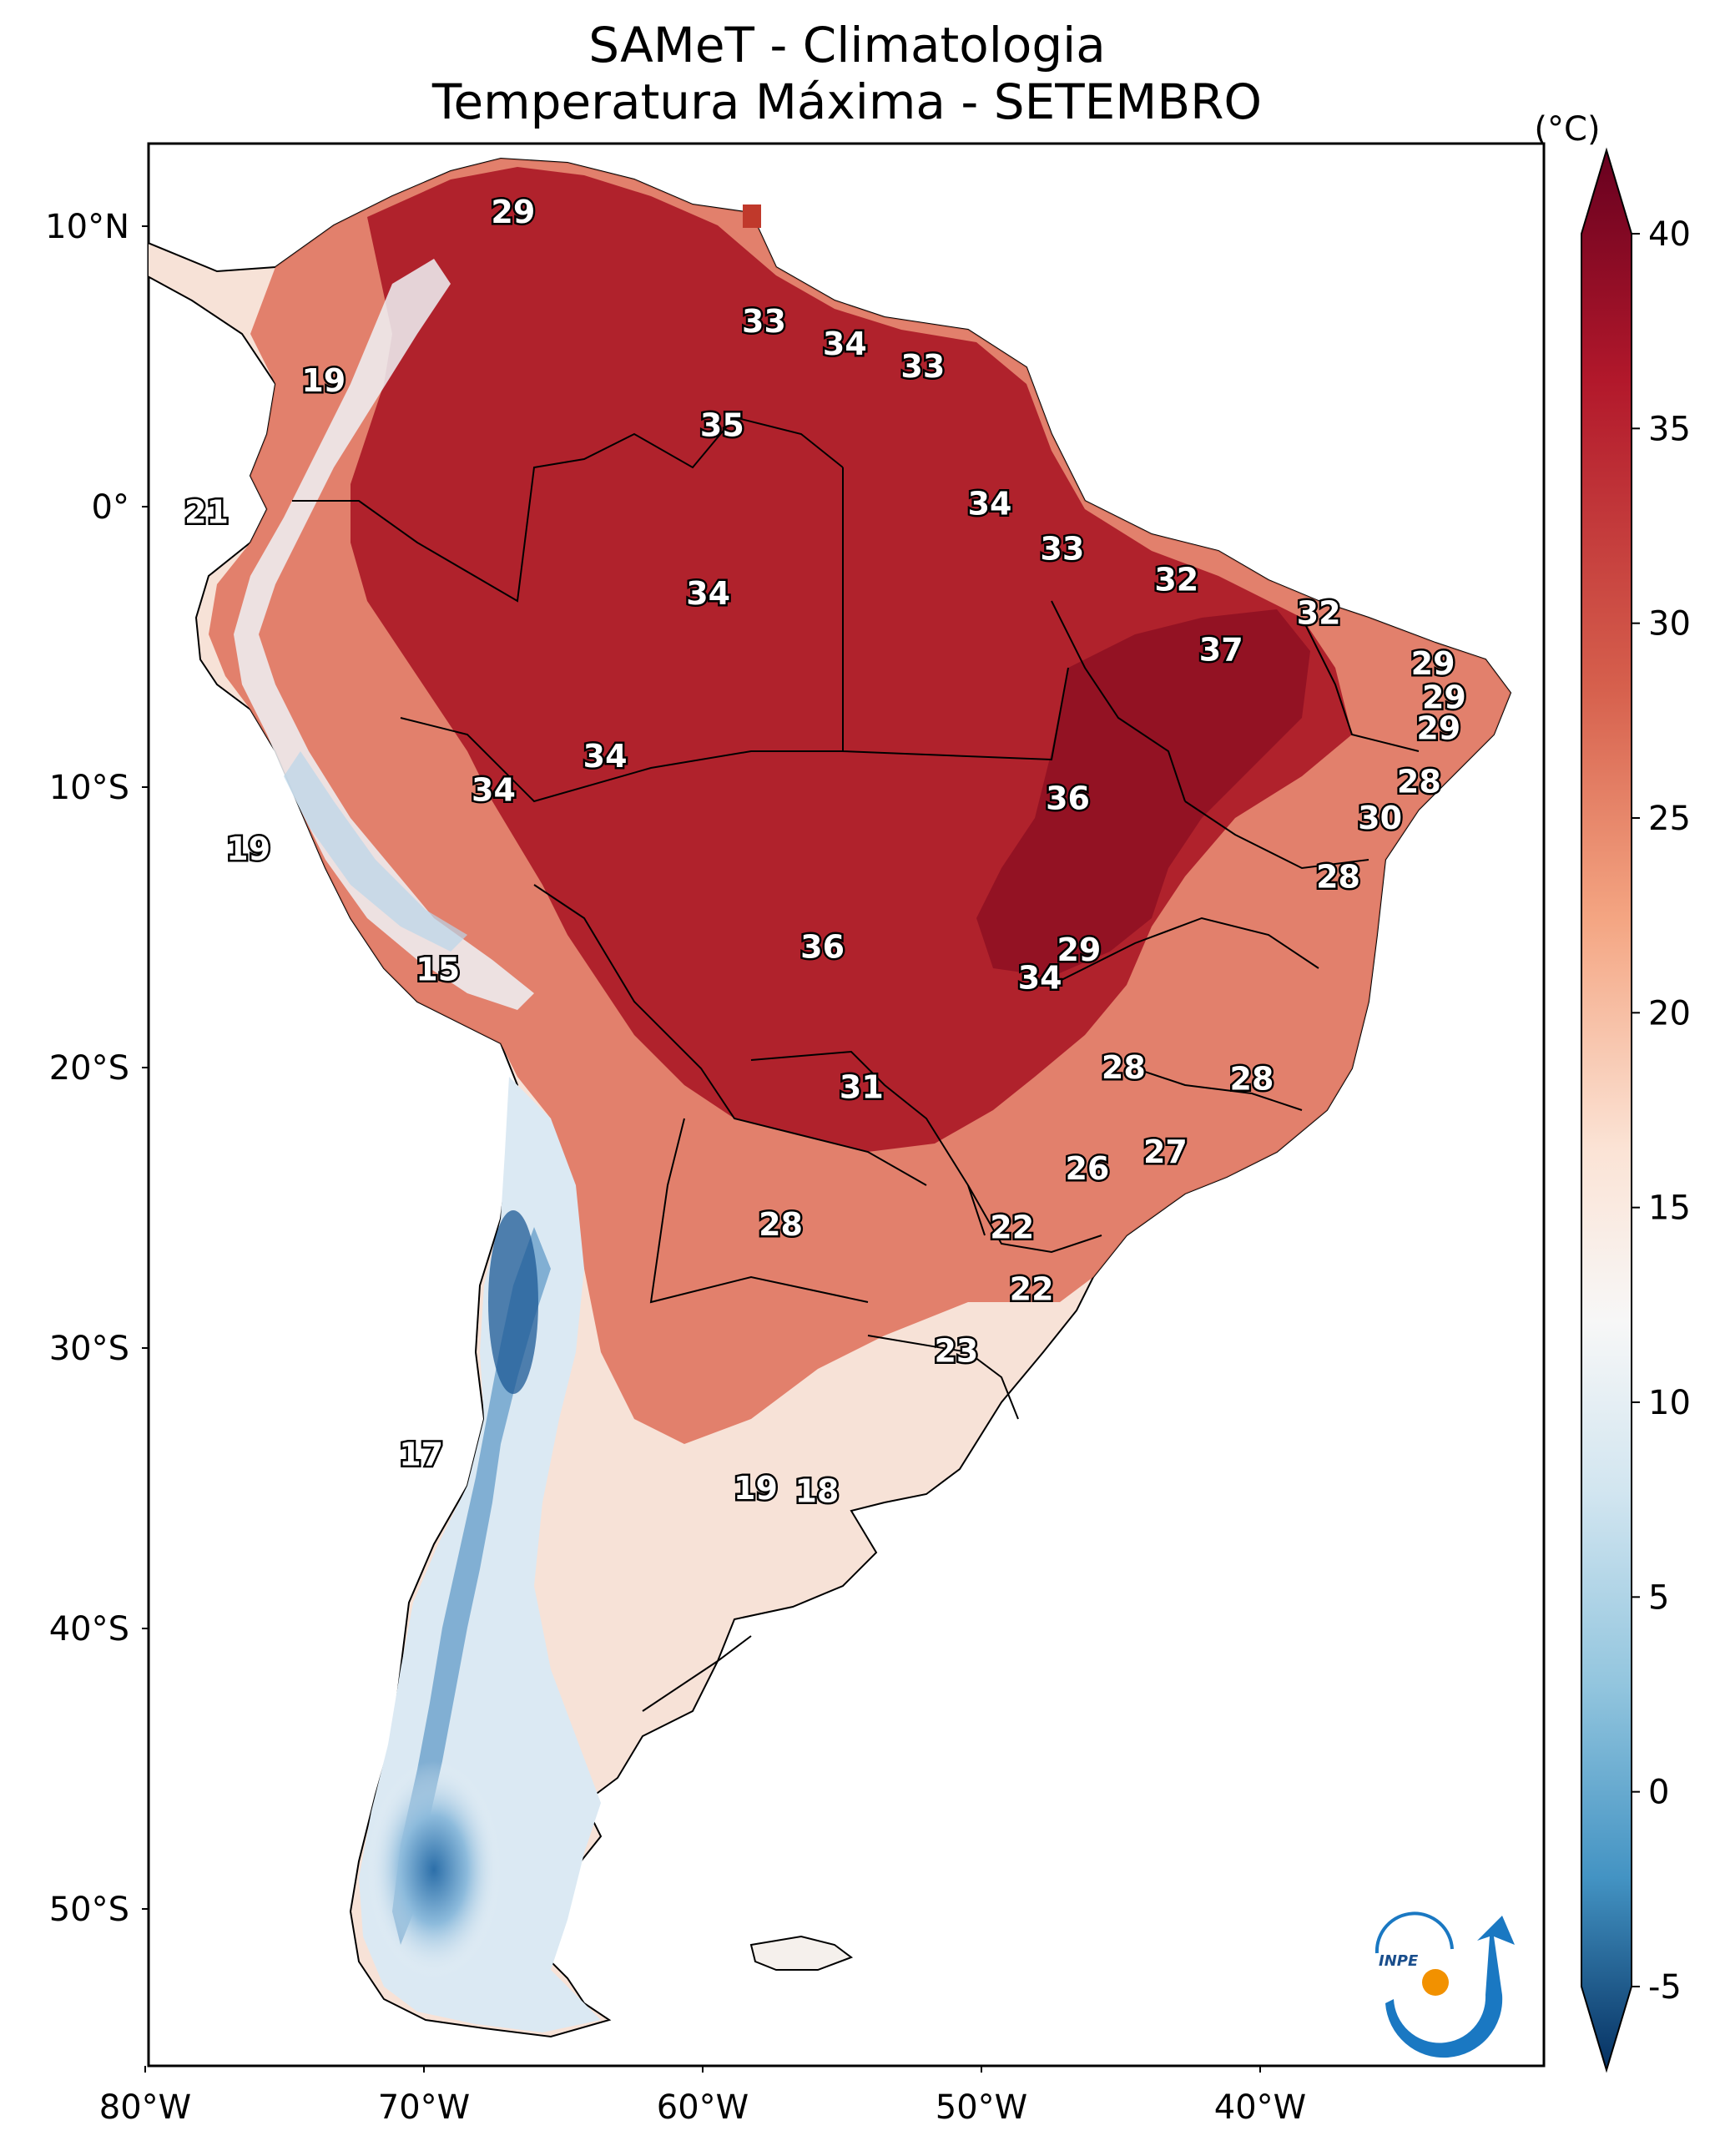 Image resolution: width=1725 pixels, height=2156 pixels. What do you see at coordinates (1221, 649) in the screenshot?
I see `temperature-label: 37` at bounding box center [1221, 649].